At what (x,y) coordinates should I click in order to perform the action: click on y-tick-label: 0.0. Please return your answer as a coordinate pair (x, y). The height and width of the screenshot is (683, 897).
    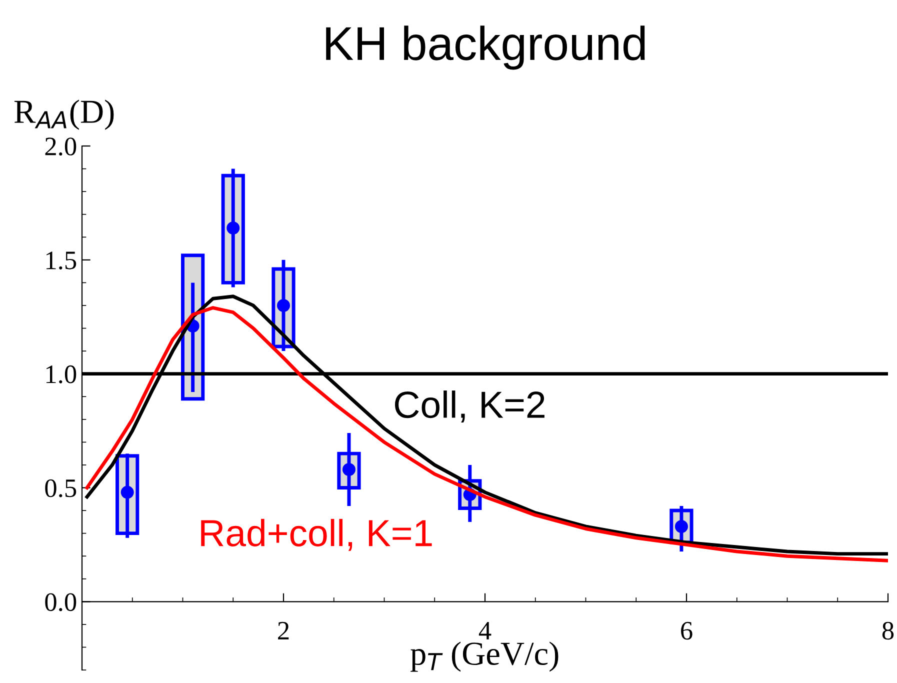
    Looking at the image, I should click on (60, 602).